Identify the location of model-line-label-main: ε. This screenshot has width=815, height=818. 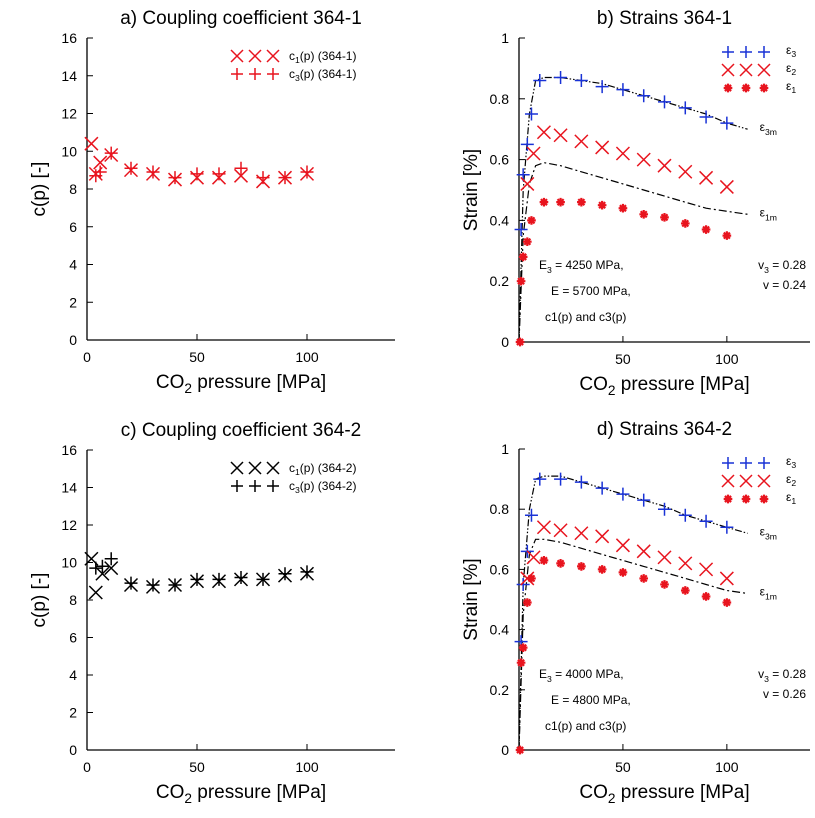
(763, 531).